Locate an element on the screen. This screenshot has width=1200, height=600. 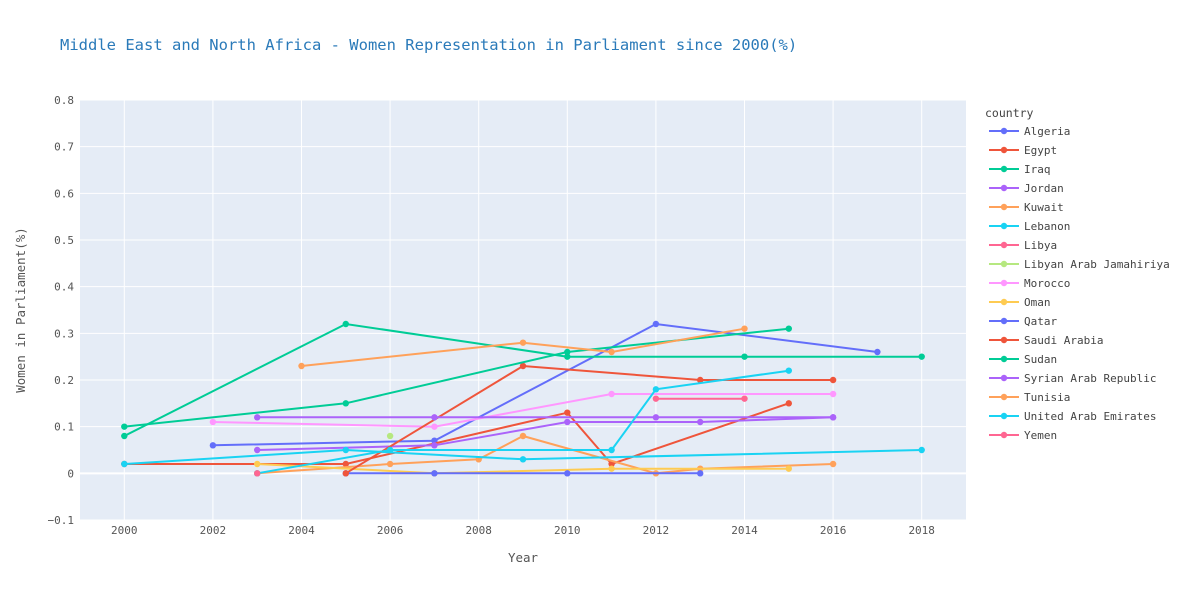
series-morocco is located at coordinates (523, 410).